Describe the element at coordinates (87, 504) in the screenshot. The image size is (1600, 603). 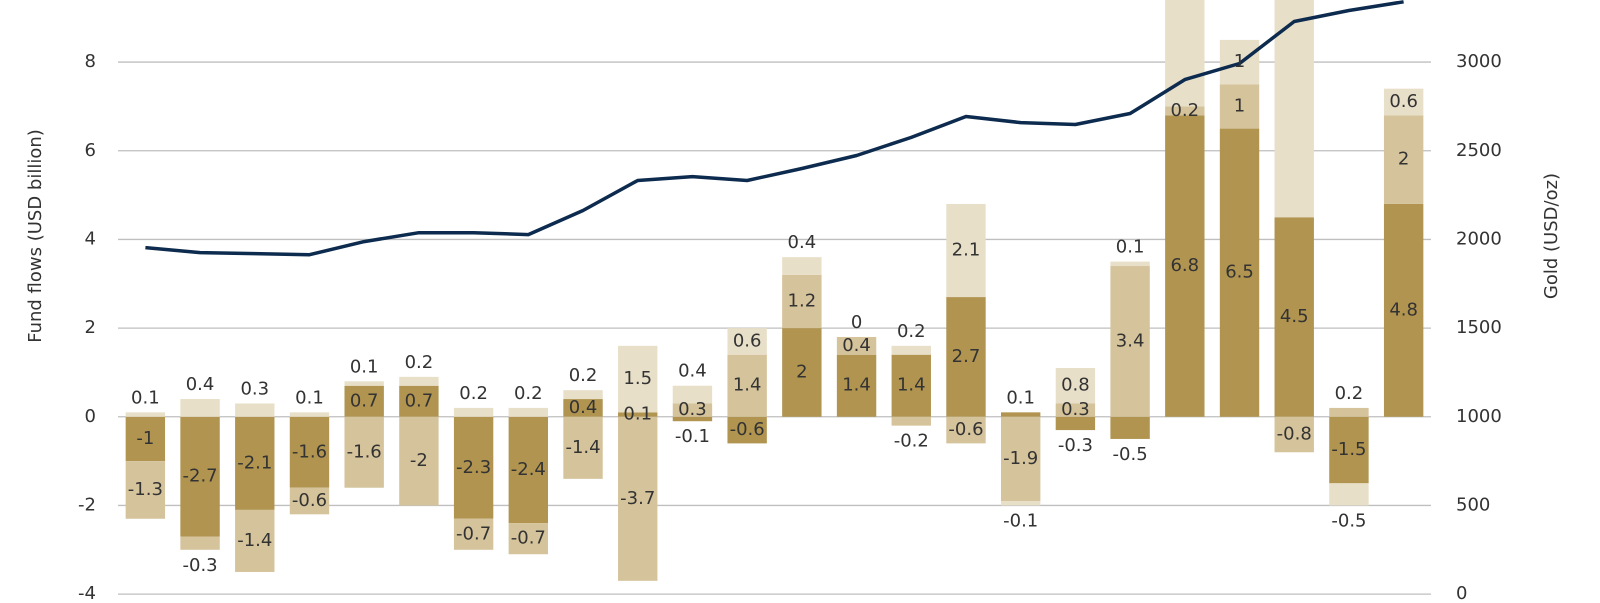
I see `y-tick-label: -2` at that location.